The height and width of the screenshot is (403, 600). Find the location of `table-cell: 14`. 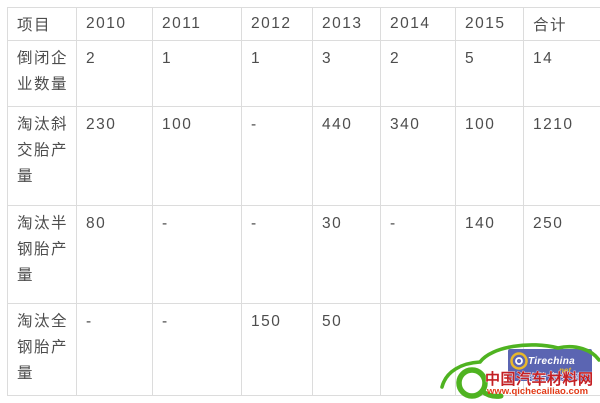

table-cell: 14 is located at coordinates (561, 73).